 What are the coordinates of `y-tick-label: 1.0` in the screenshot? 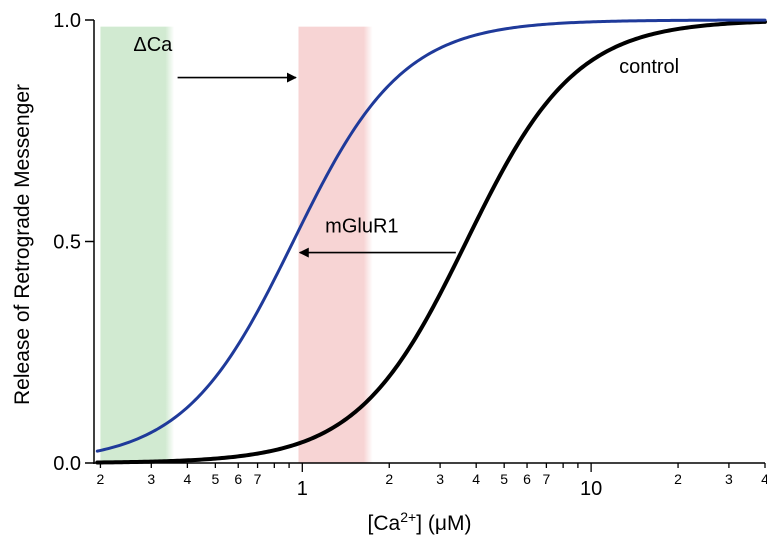 It's located at (67, 21).